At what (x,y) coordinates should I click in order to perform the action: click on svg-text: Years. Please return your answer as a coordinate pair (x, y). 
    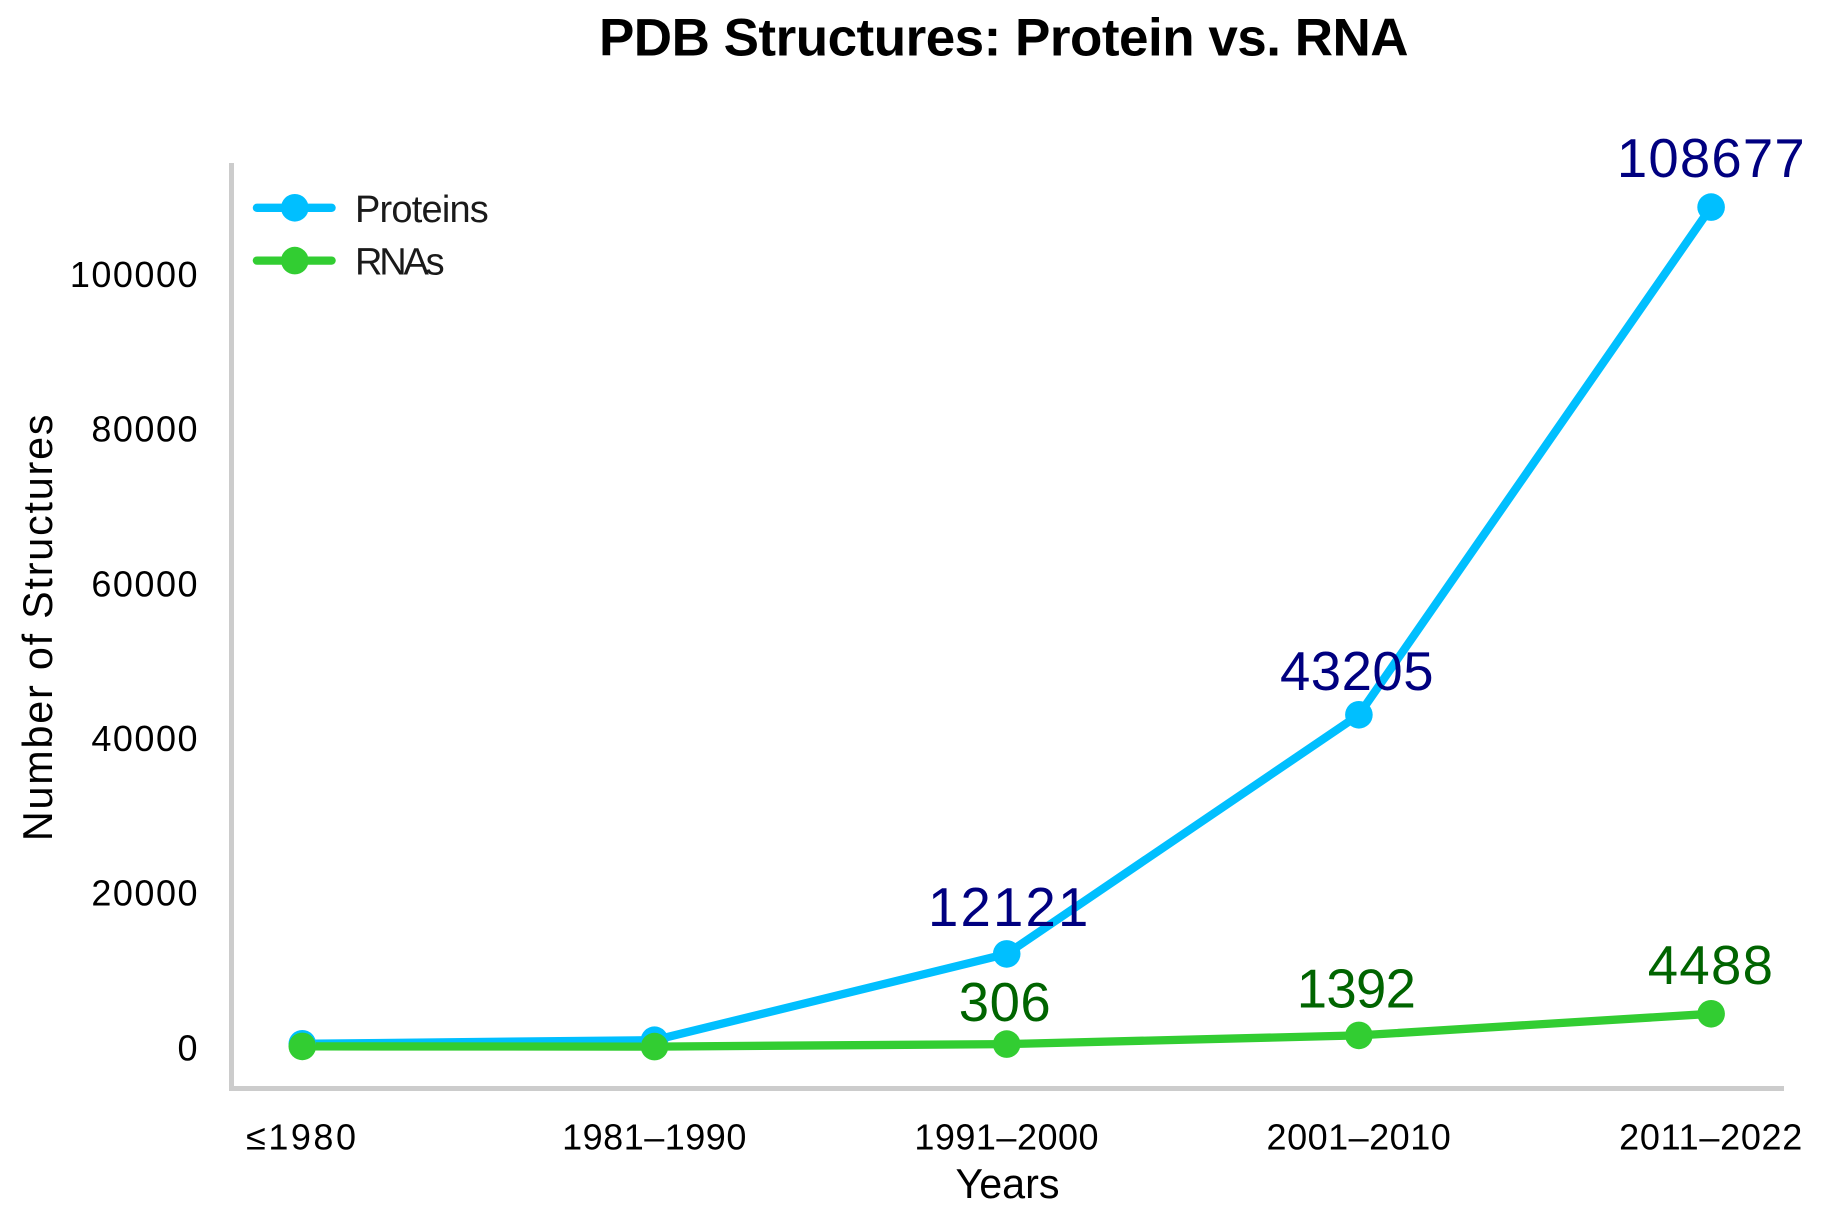
    Looking at the image, I should click on (1007, 1184).